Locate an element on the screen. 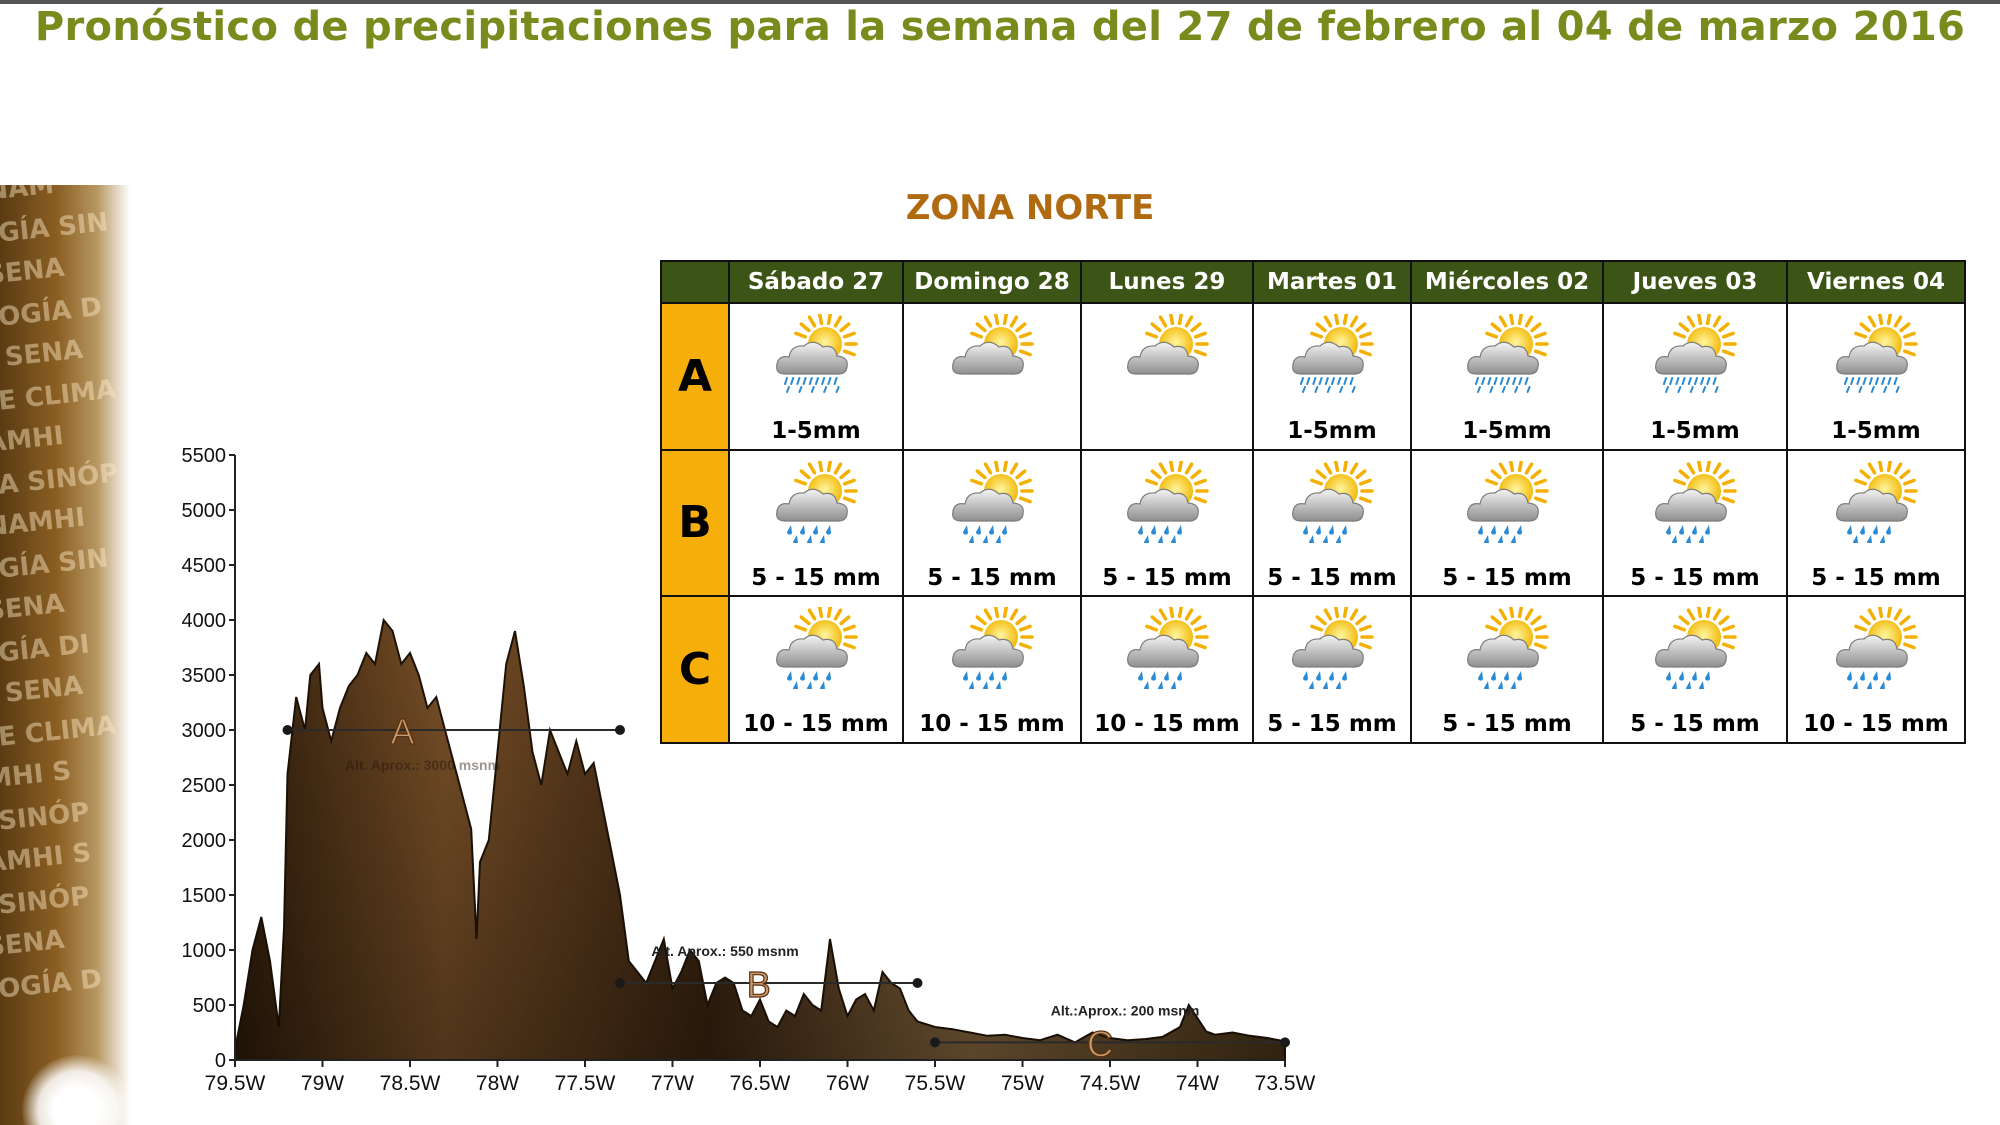  y-tick-label: 4000 is located at coordinates (204, 621).